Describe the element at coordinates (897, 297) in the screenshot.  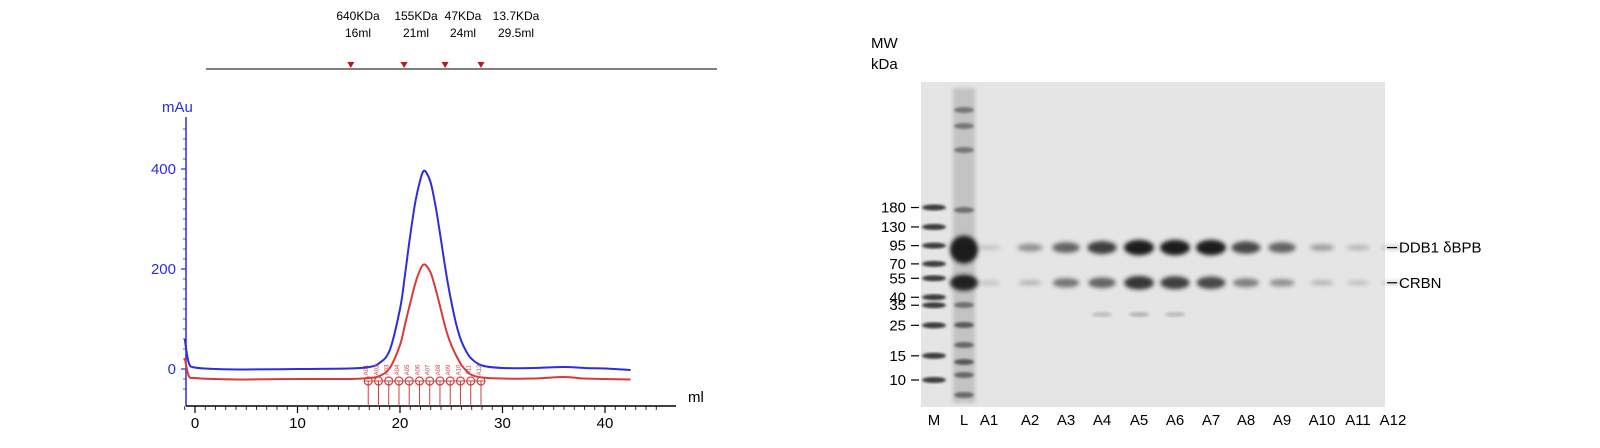
I see `mw-tick-label: 40` at that location.